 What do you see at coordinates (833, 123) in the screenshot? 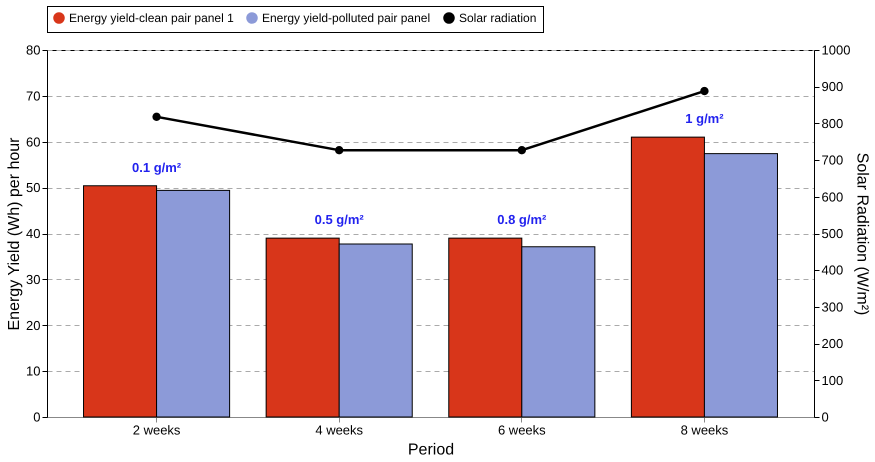
I see `y2-tick-label: 800` at bounding box center [833, 123].